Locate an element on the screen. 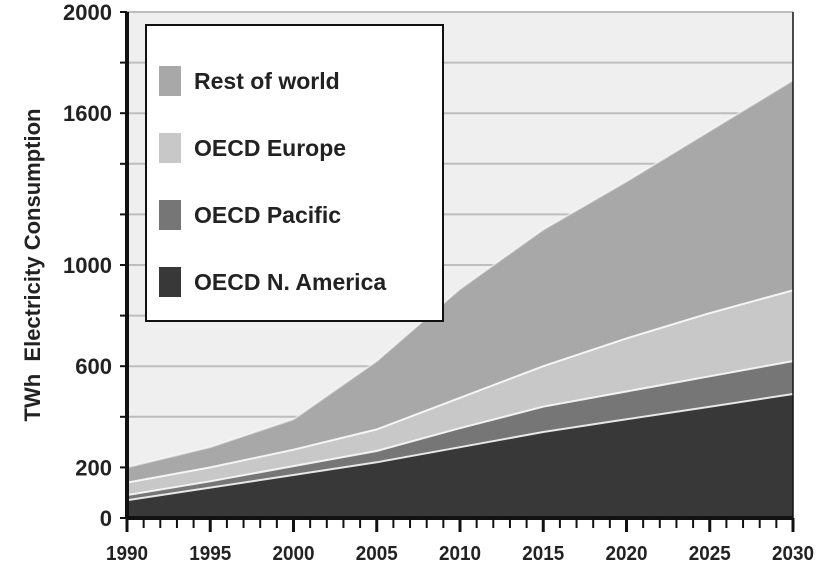 Image resolution: width=819 pixels, height=572 pixels. y-tick-label: 0 is located at coordinates (106, 518).